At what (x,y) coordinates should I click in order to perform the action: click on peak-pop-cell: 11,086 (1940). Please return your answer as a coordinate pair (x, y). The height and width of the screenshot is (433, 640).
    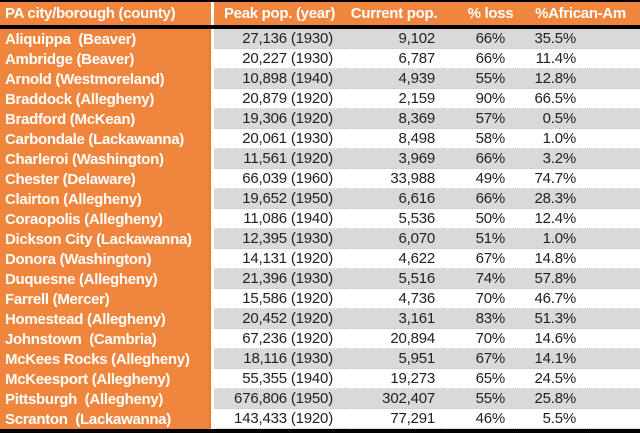
    Looking at the image, I should click on (279, 219).